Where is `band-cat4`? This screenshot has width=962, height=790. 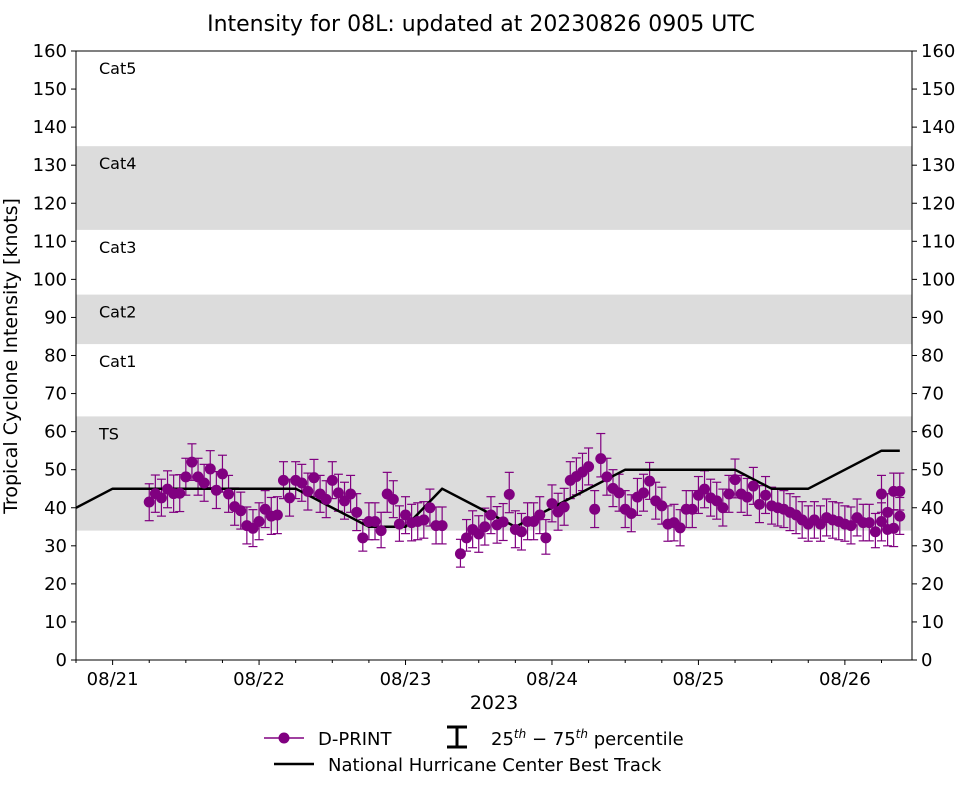 band-cat4 is located at coordinates (494, 188).